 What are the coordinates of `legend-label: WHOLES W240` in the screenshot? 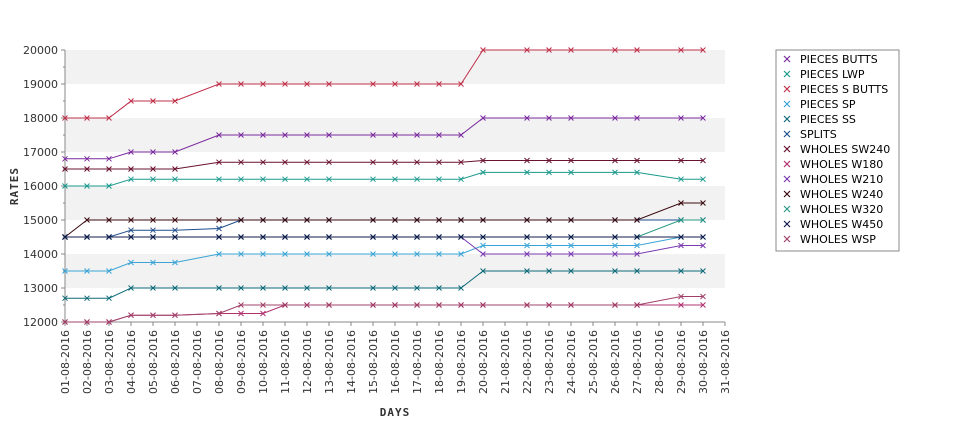 It's located at (841, 194).